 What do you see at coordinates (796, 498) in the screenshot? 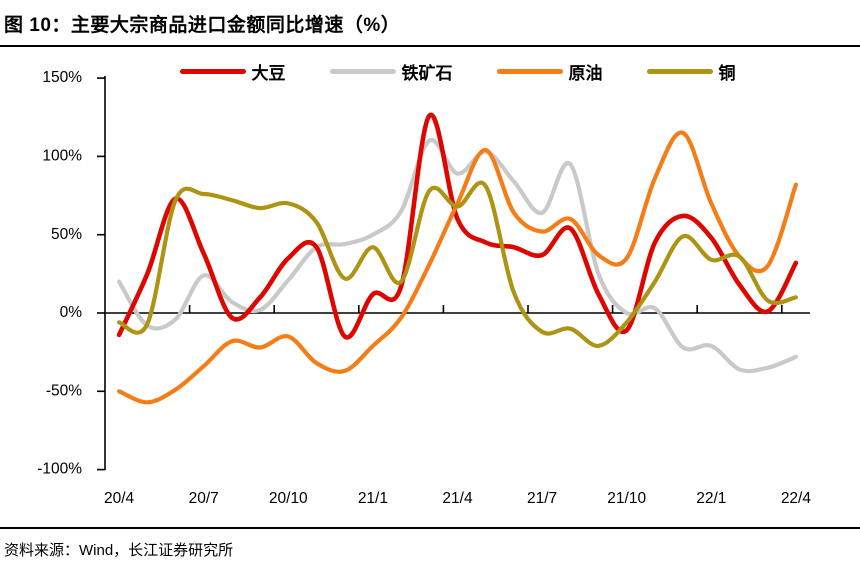
I see `x-axis-label: 22/4` at bounding box center [796, 498].